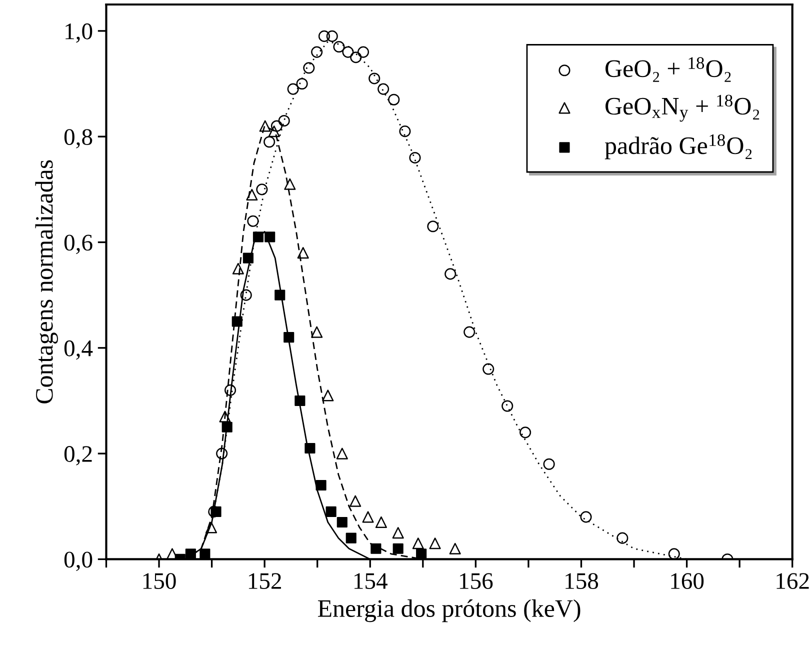 The height and width of the screenshot is (645, 811). I want to click on x-axis-title: Energia dos prótons (keV), so click(449, 610).